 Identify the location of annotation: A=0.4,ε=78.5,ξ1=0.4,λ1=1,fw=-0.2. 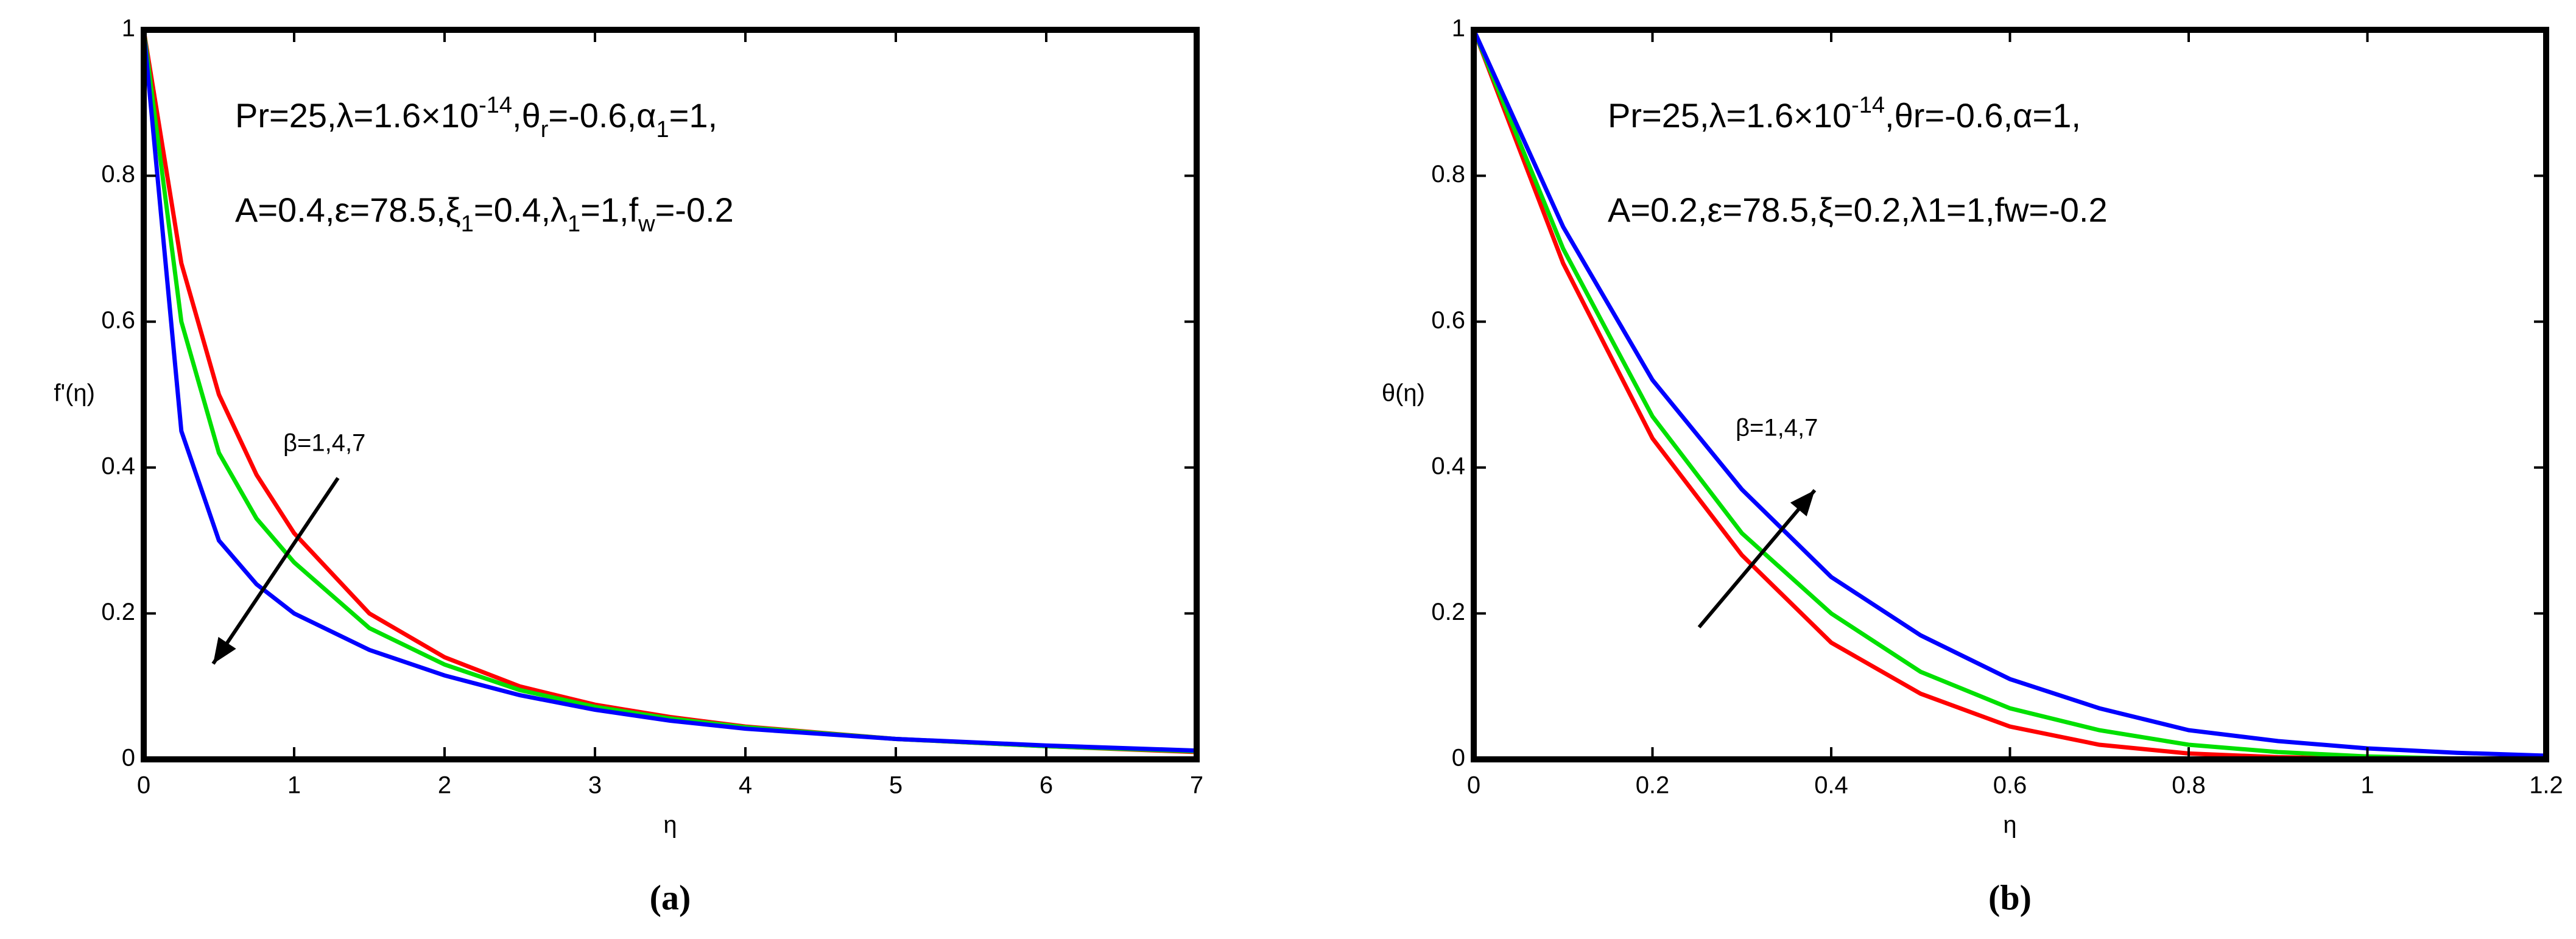
(484, 214).